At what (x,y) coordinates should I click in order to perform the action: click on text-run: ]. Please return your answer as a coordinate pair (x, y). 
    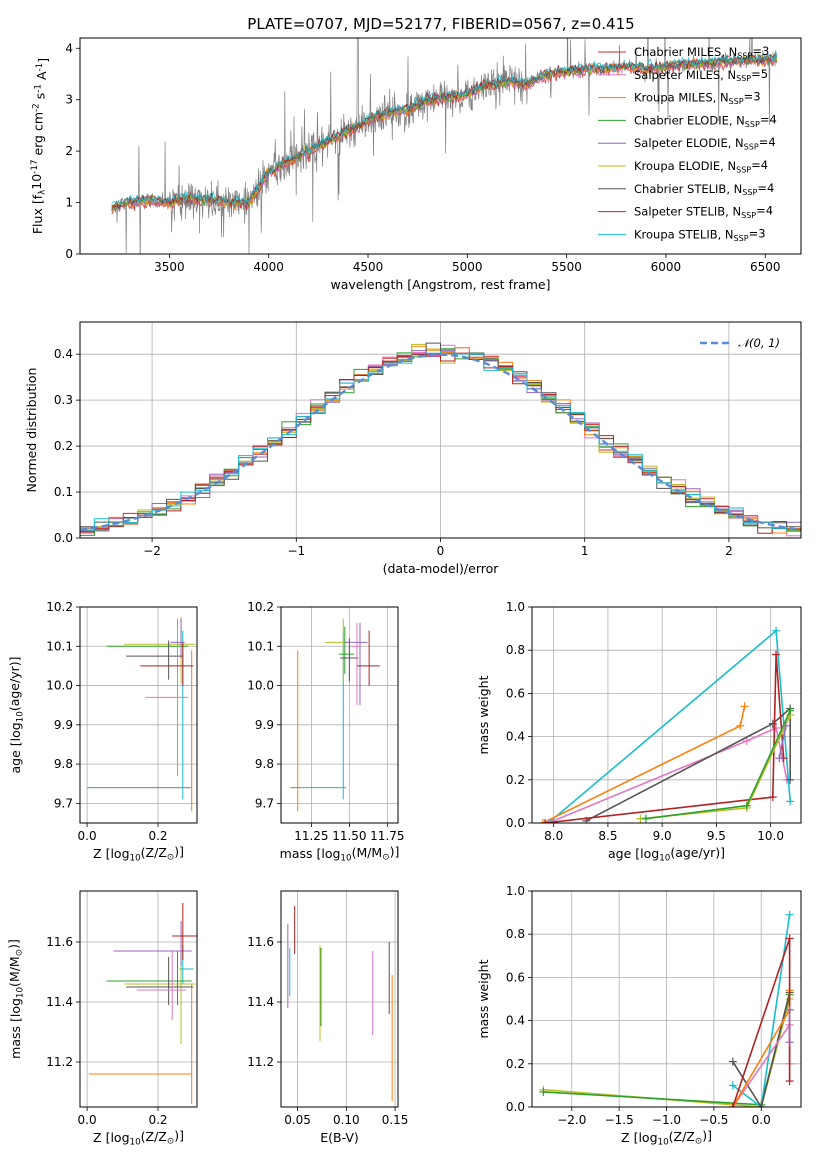
    Looking at the image, I should click on (43, 60).